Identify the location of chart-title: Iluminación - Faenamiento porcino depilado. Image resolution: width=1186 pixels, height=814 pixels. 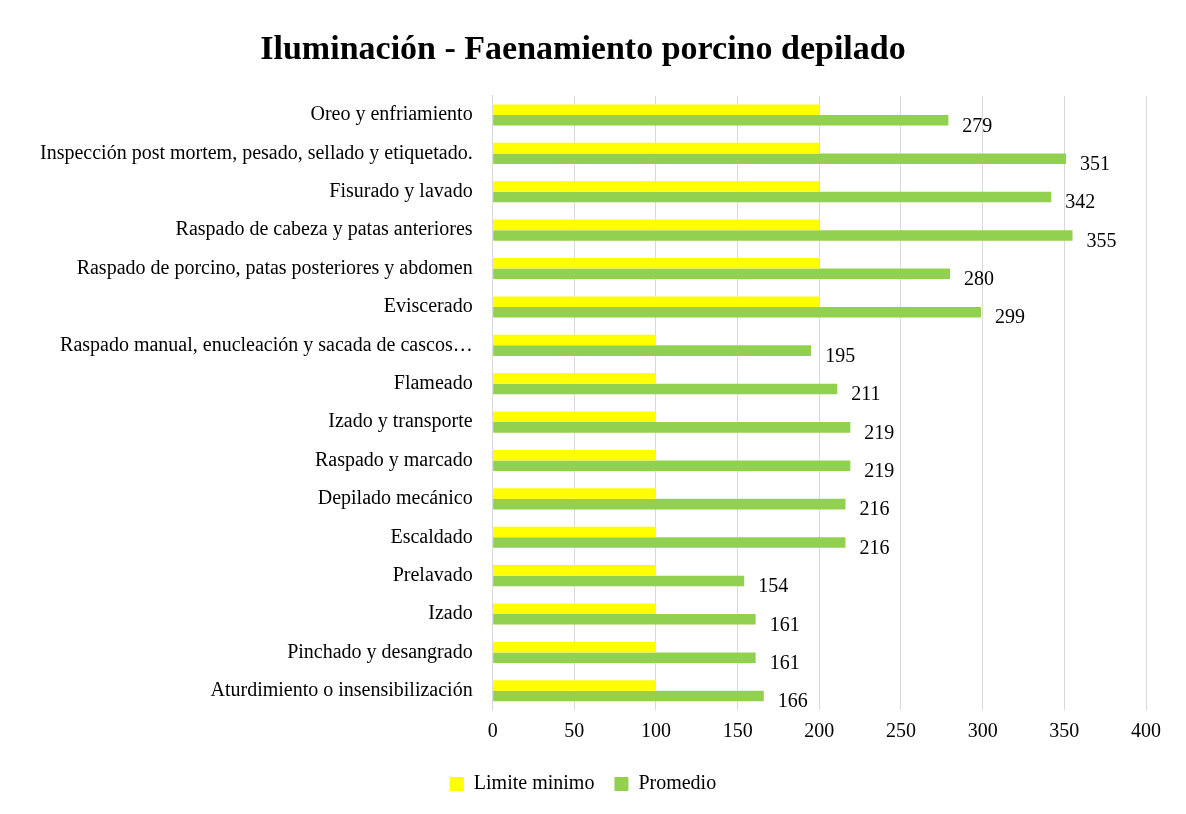
(583, 48).